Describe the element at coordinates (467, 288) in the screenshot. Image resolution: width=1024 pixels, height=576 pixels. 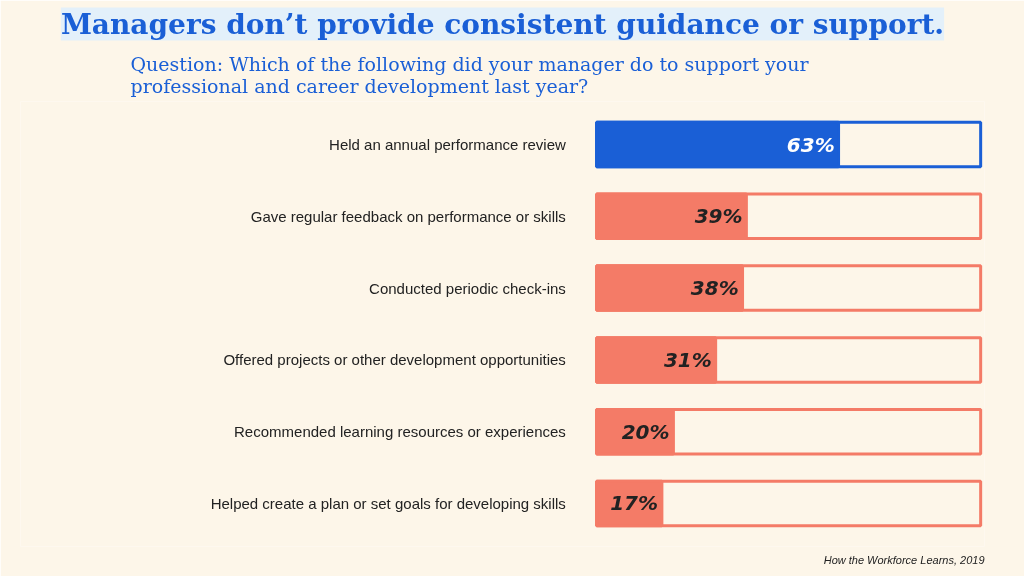
I see `y-tick-label: Conducted periodic check-ins` at that location.